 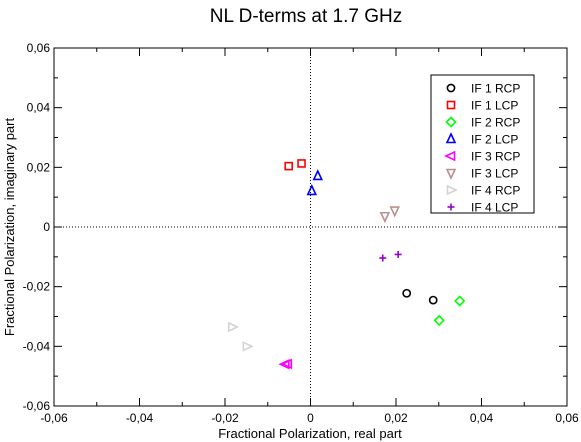 What do you see at coordinates (396, 418) in the screenshot?
I see `x-tick-label: 0,02` at bounding box center [396, 418].